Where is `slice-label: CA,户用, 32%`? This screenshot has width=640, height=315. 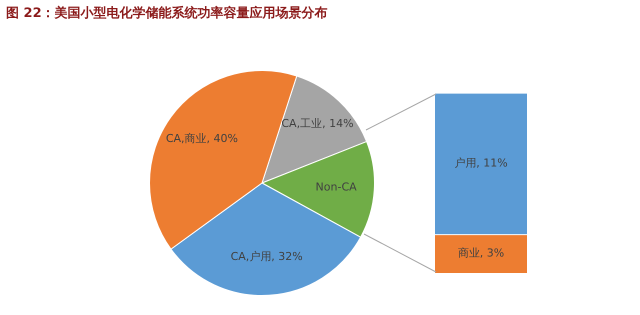
slice-label: CA,户用, 32% is located at coordinates (266, 256).